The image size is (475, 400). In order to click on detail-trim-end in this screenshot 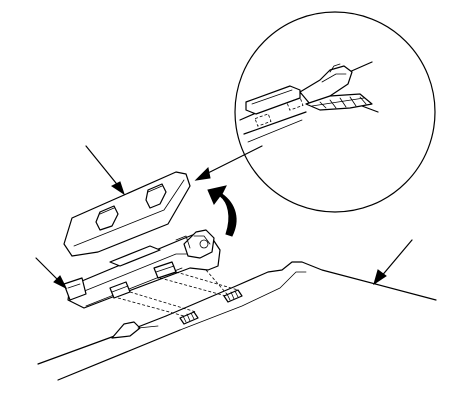, I will do `click(370, 109)`.